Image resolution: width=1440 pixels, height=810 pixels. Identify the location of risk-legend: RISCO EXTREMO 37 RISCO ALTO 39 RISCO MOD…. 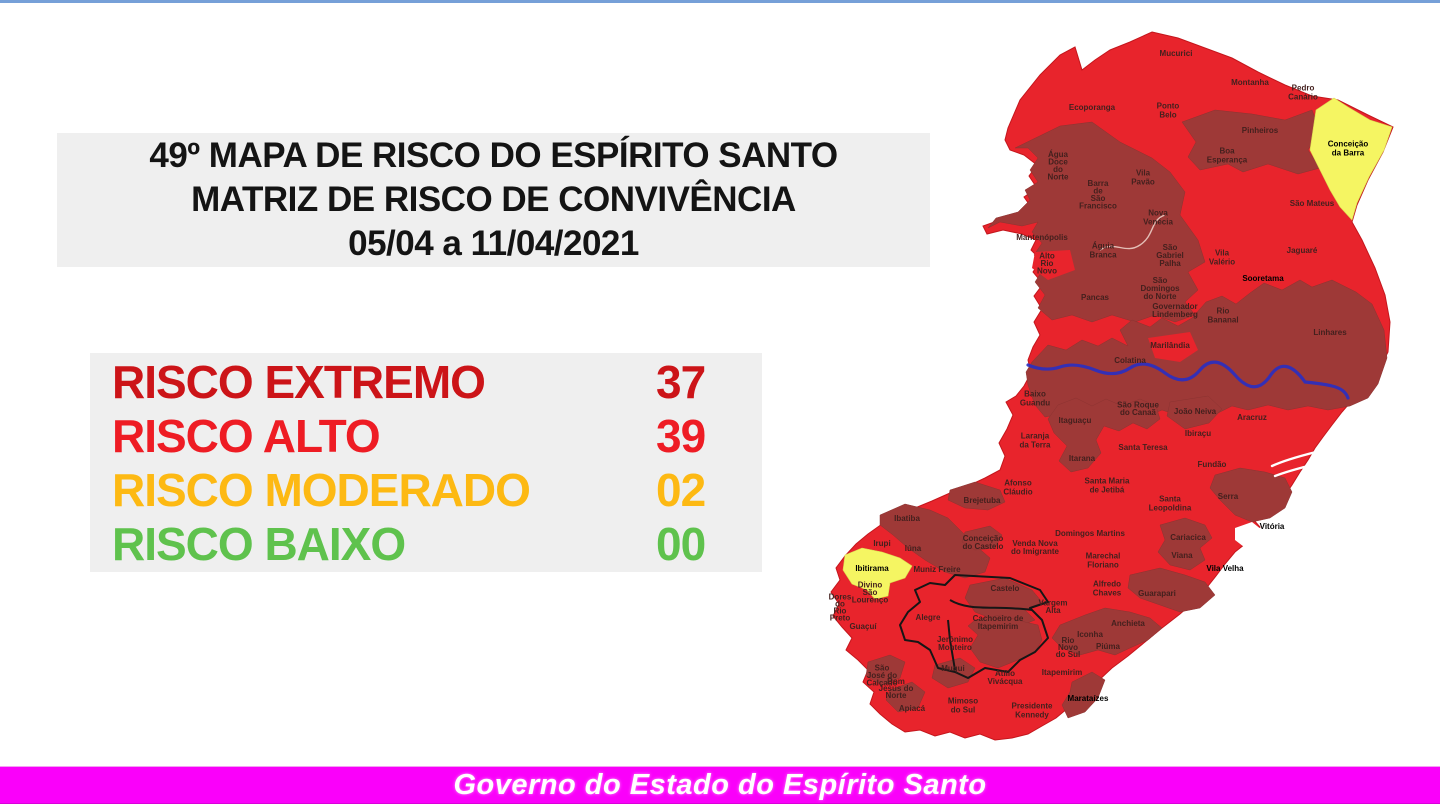
(426, 462).